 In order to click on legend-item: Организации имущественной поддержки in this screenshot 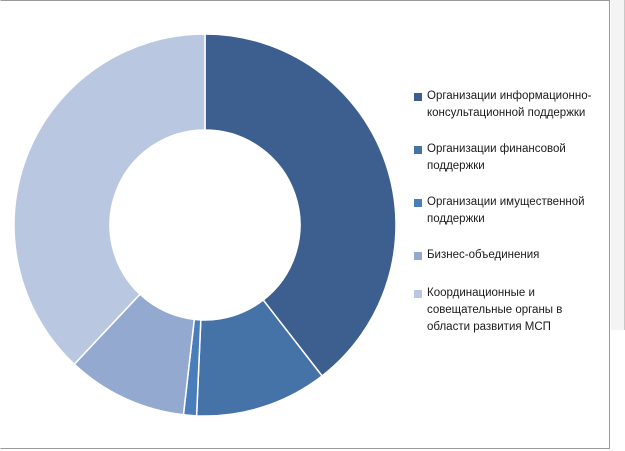, I will do `click(510, 211)`.